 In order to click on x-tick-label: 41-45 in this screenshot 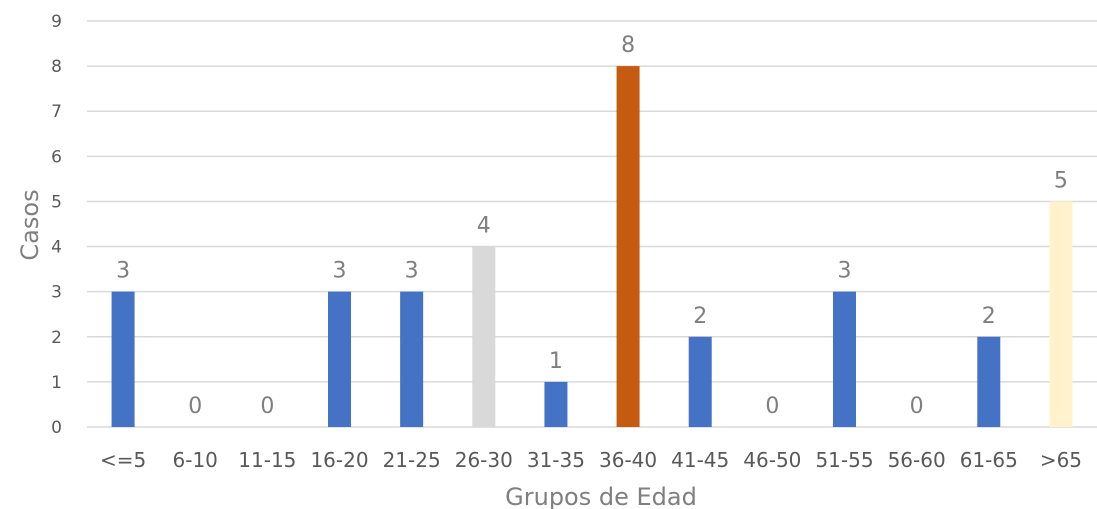, I will do `click(700, 460)`.